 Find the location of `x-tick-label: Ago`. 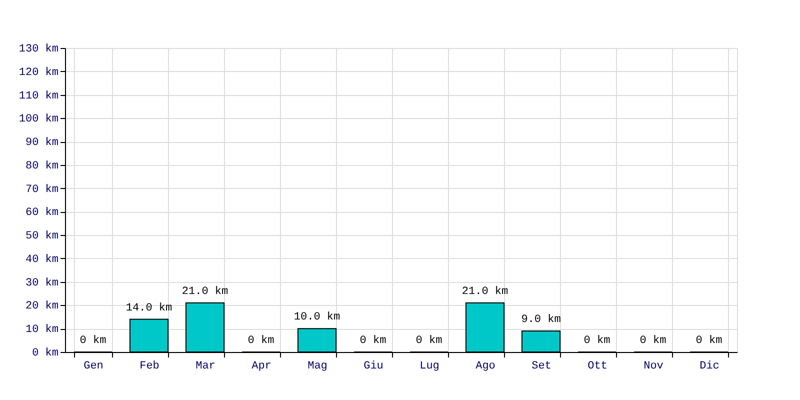

x-tick-label: Ago is located at coordinates (486, 366).